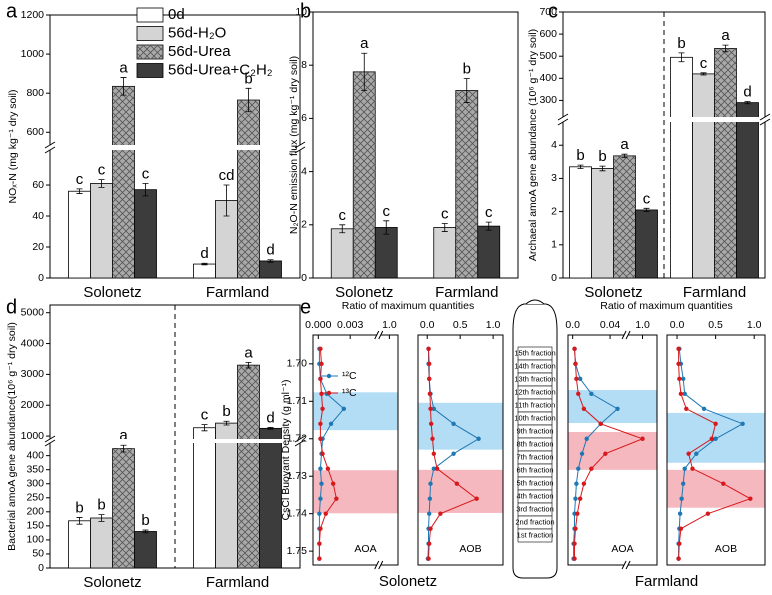 This screenshot has width=772, height=595. I want to click on category-label: Solonetz, so click(364, 292).